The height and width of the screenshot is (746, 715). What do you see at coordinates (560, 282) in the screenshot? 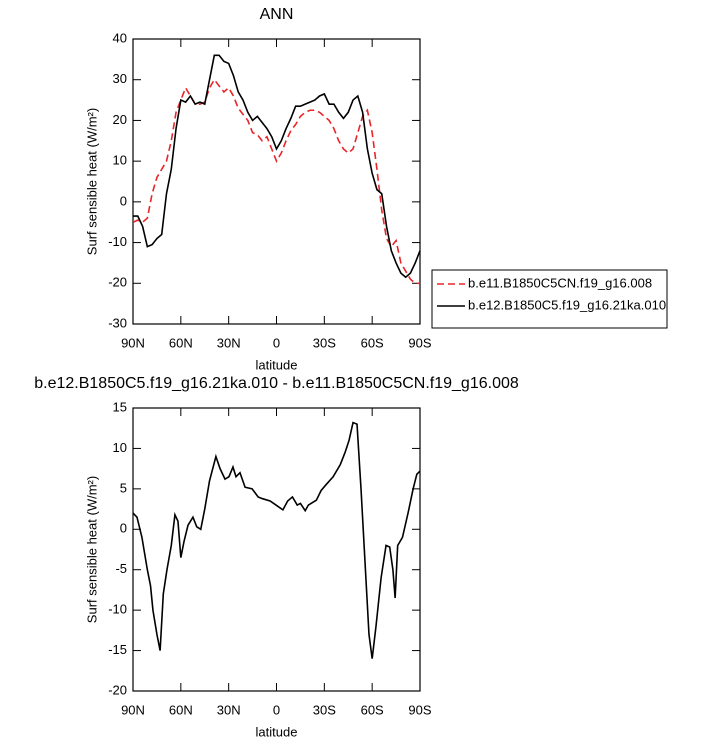
I see `legend-label: b.e11.B1850C5CN.f19_g16.008` at bounding box center [560, 282].